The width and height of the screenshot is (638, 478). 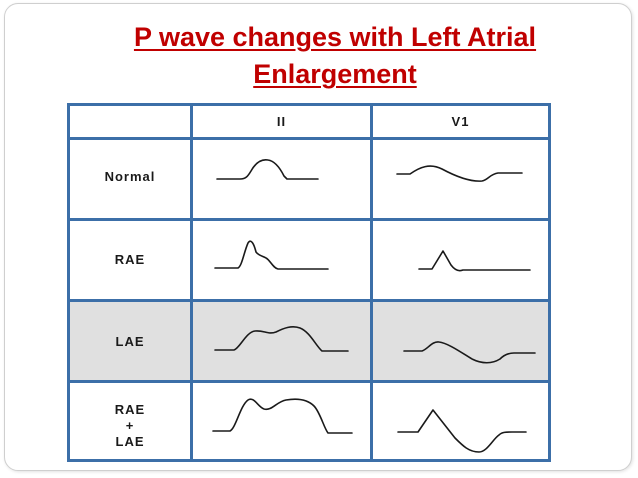 I want to click on normal-lead-ii-waveform, so click(x=267, y=169).